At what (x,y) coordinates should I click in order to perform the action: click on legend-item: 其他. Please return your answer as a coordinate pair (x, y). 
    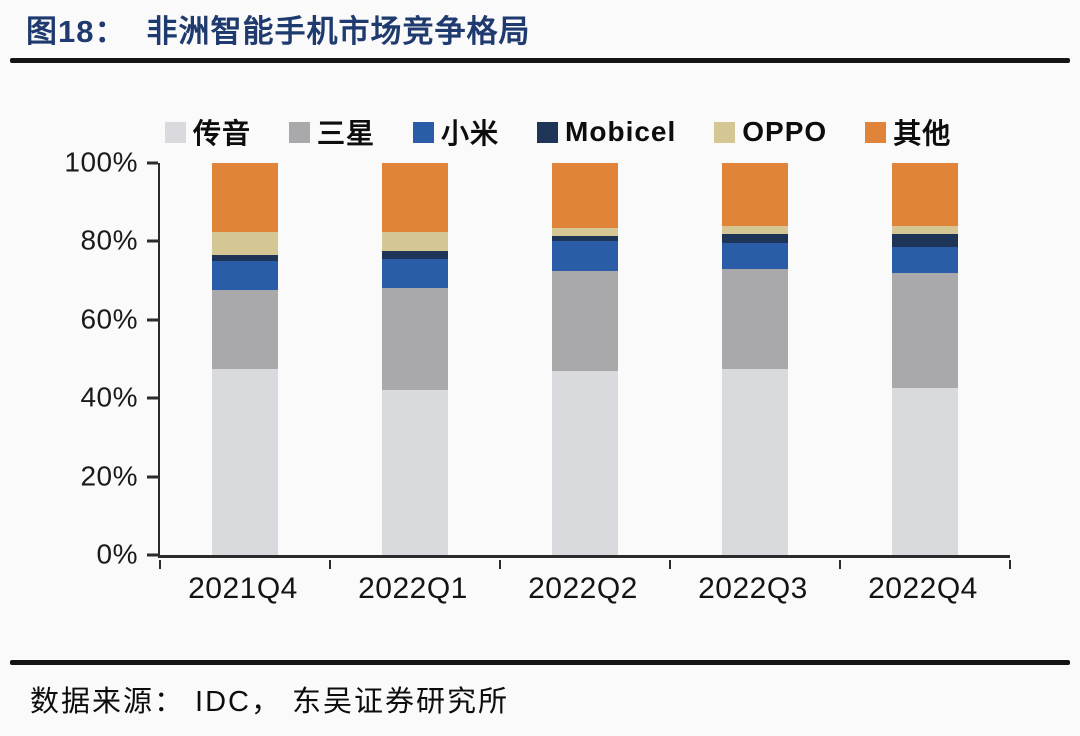
    Looking at the image, I should click on (908, 132).